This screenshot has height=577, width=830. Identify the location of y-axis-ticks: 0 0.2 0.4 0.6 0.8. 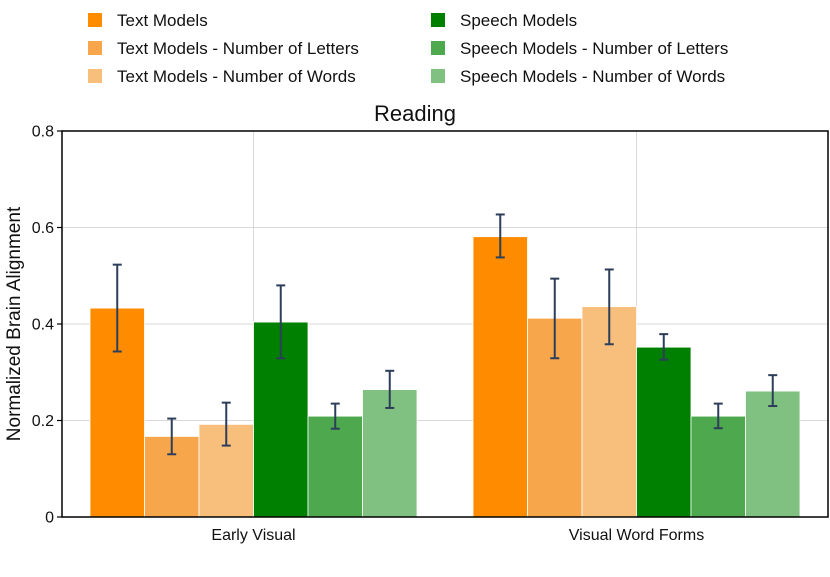
(47, 325).